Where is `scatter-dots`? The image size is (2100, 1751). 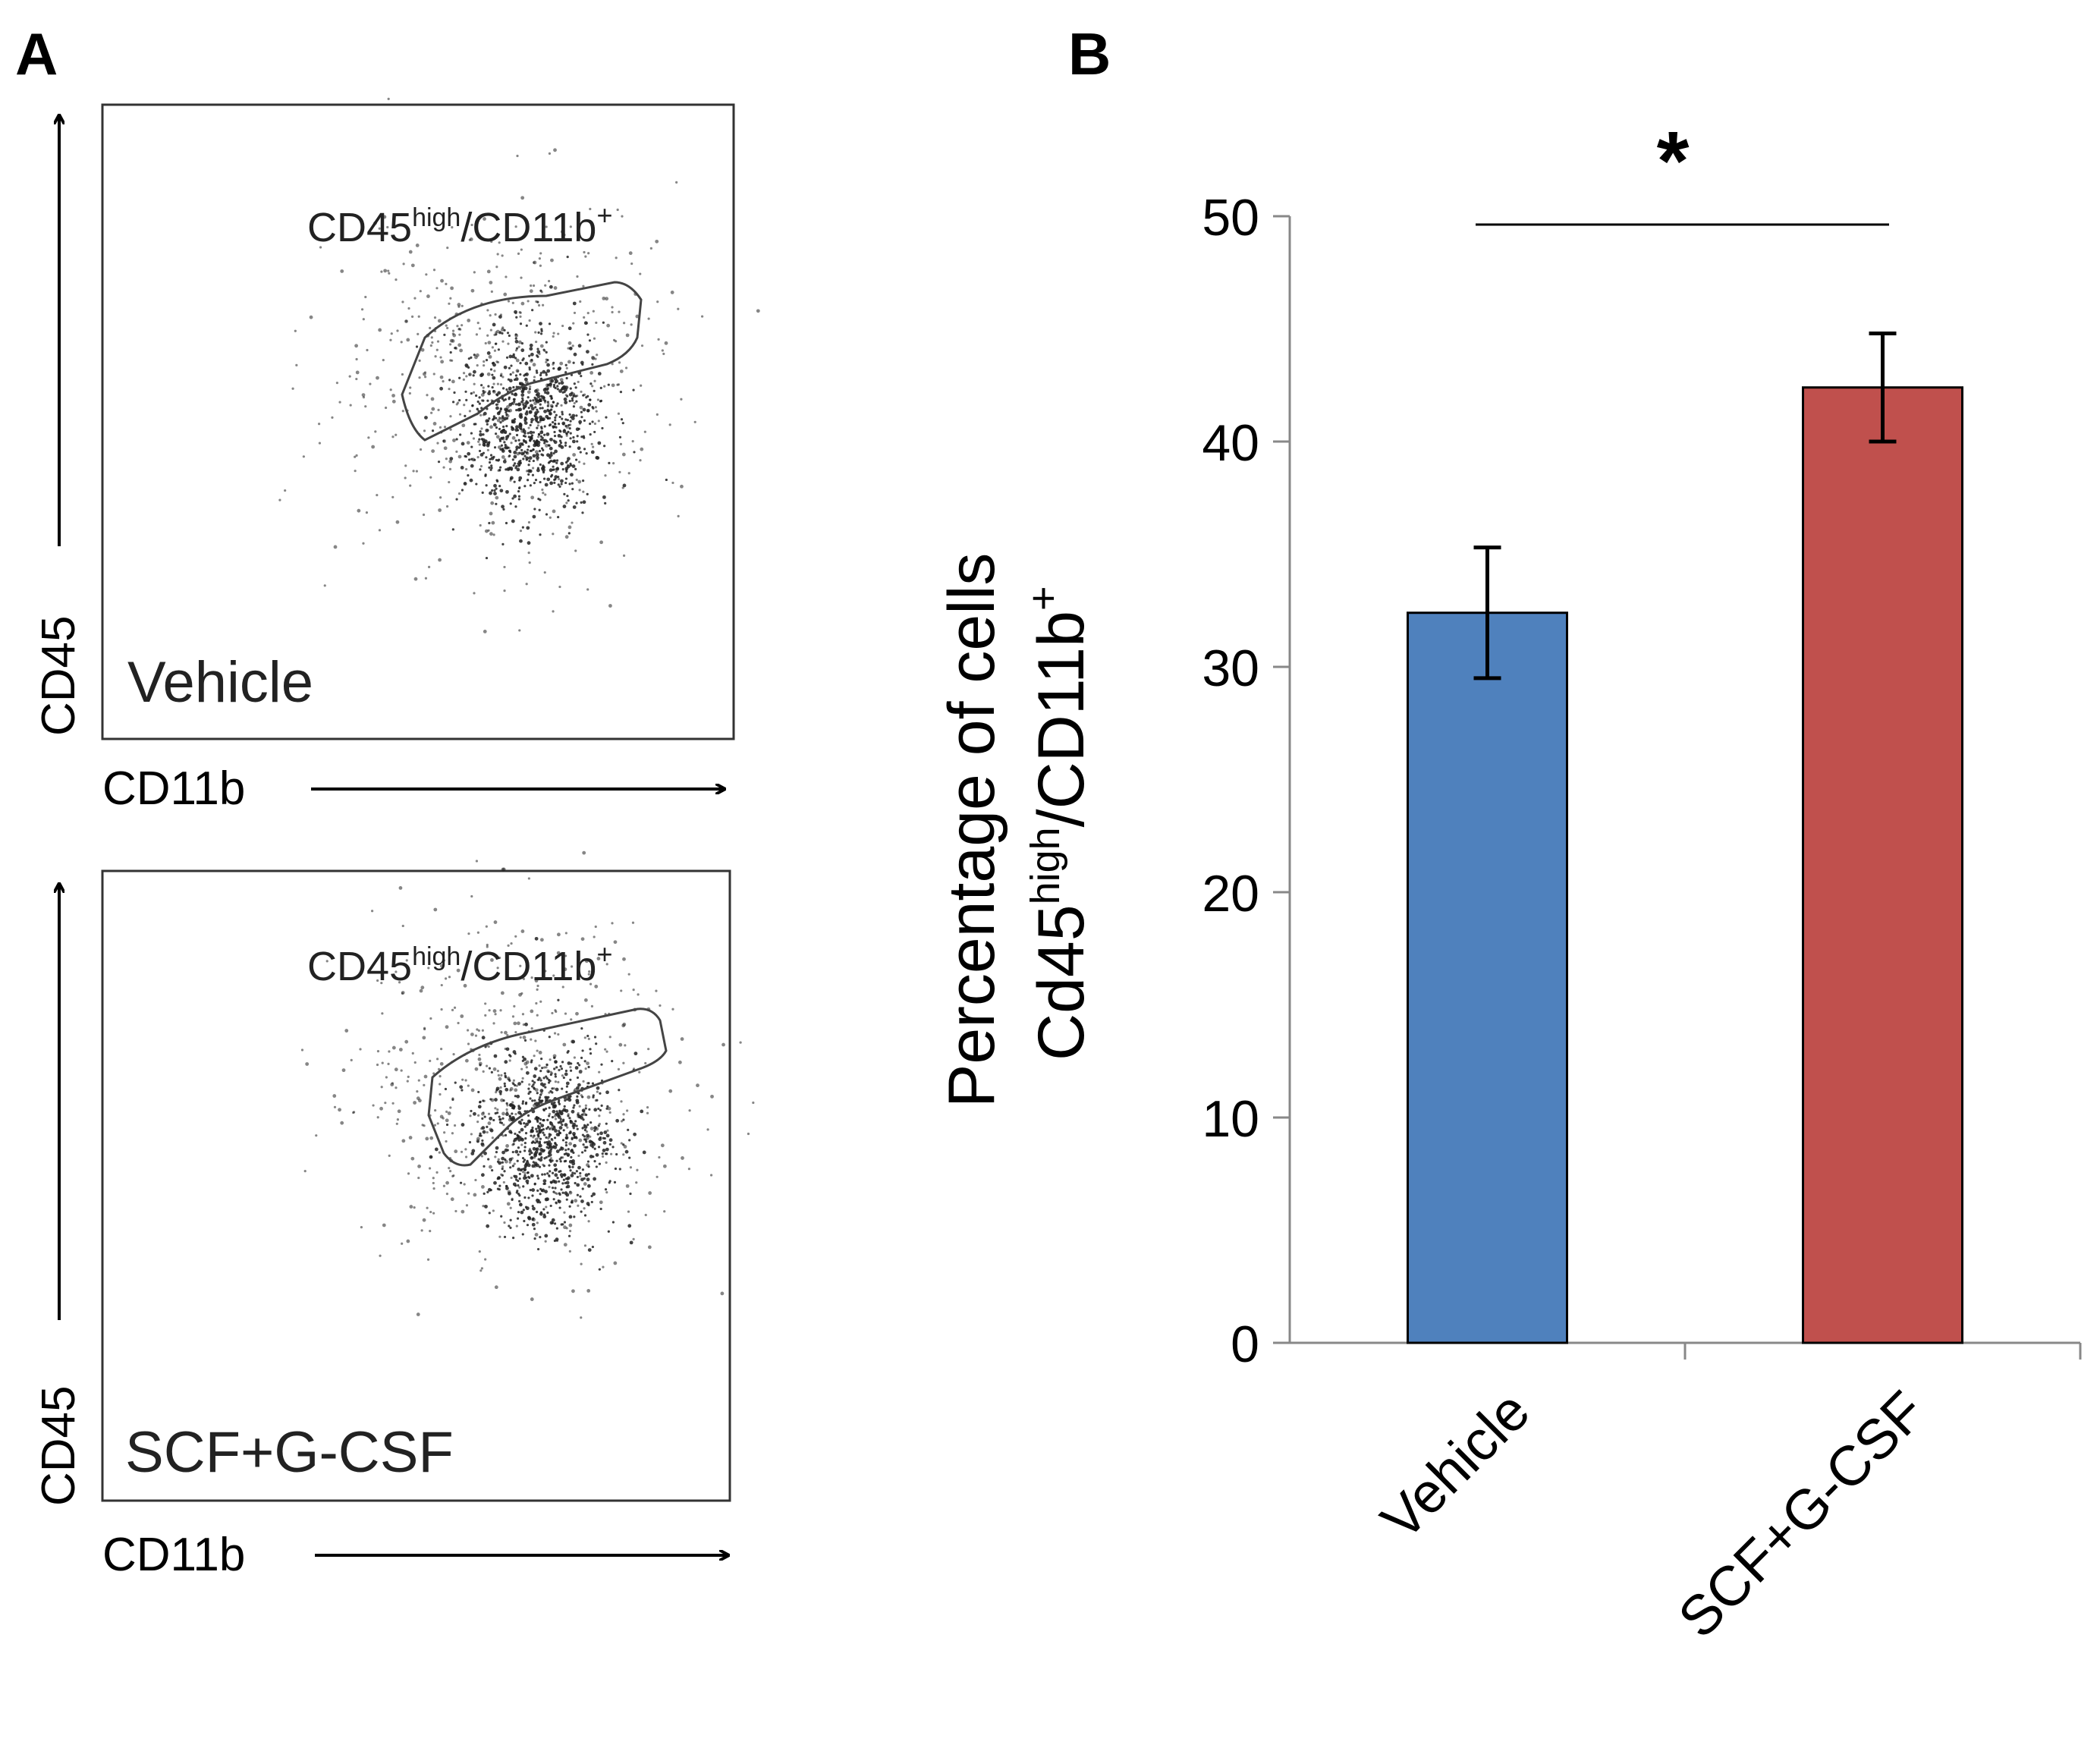
scatter-dots is located at coordinates (519, 365).